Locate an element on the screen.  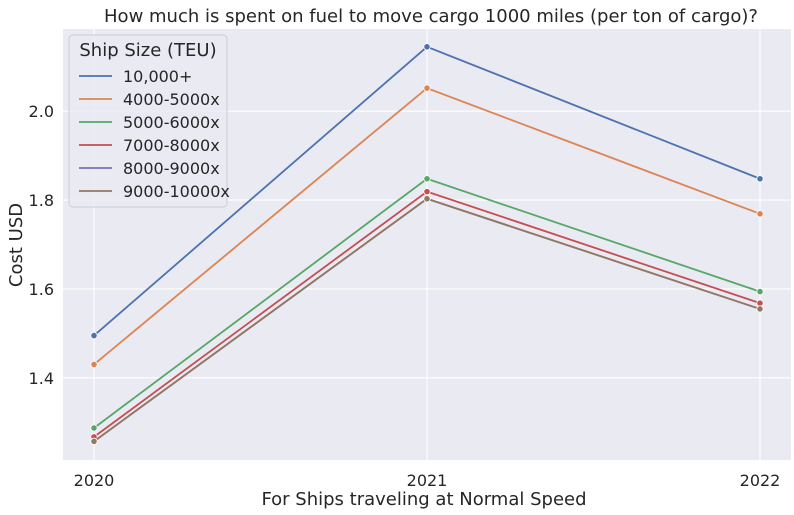
y-tick-label: 1.4 is located at coordinates (41, 378).